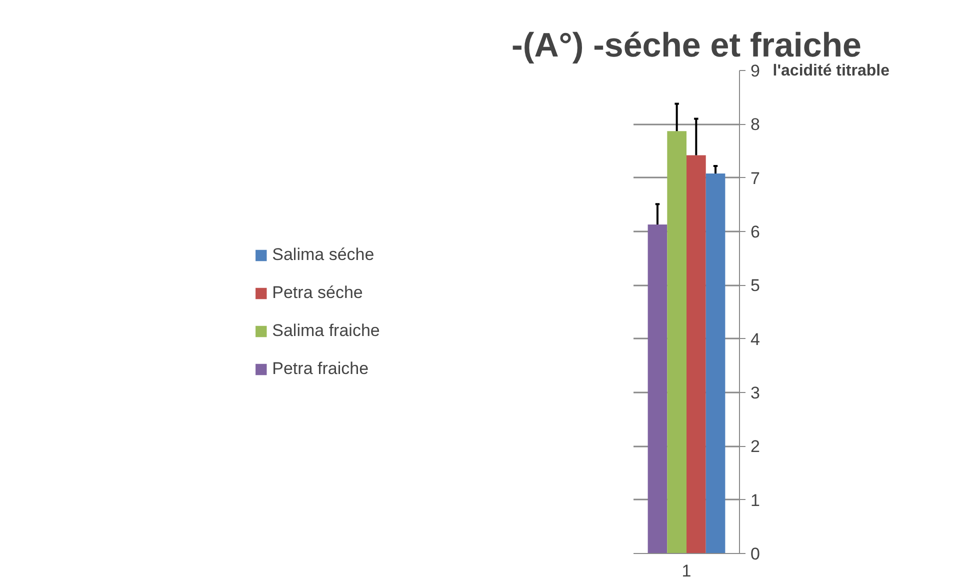  Describe the element at coordinates (831, 71) in the screenshot. I see `y-axis-title: l'acidité titrable` at that location.